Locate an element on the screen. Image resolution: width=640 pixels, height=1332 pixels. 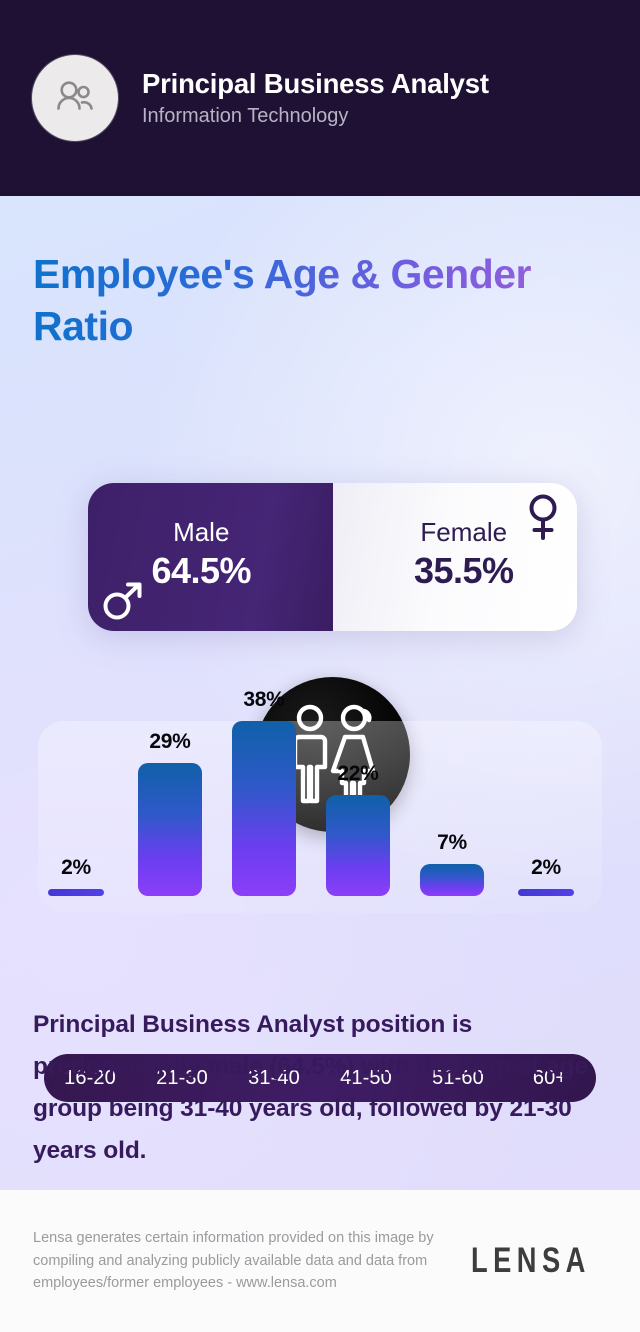
people-icon is located at coordinates (75, 95).